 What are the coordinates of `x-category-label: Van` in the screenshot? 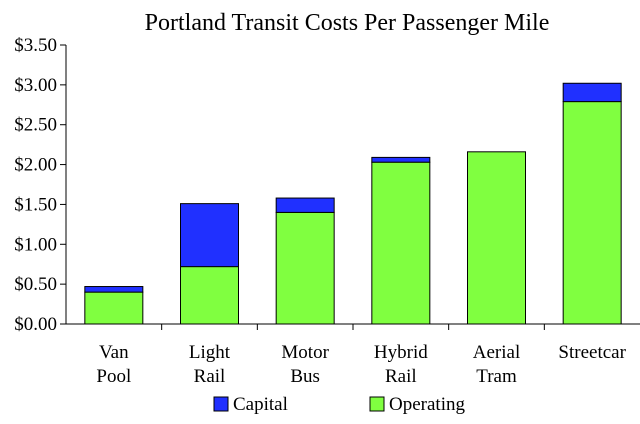 It's located at (114, 352).